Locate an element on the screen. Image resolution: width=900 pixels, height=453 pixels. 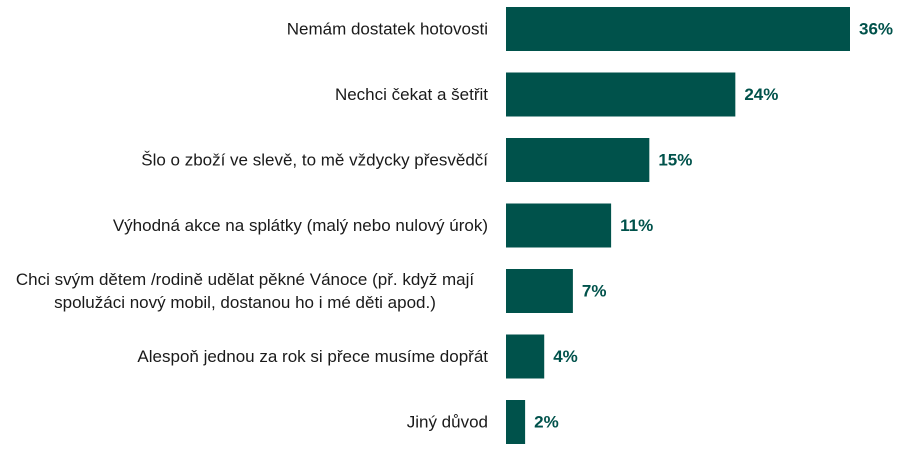
value-label-2: 15% is located at coordinates (675, 160).